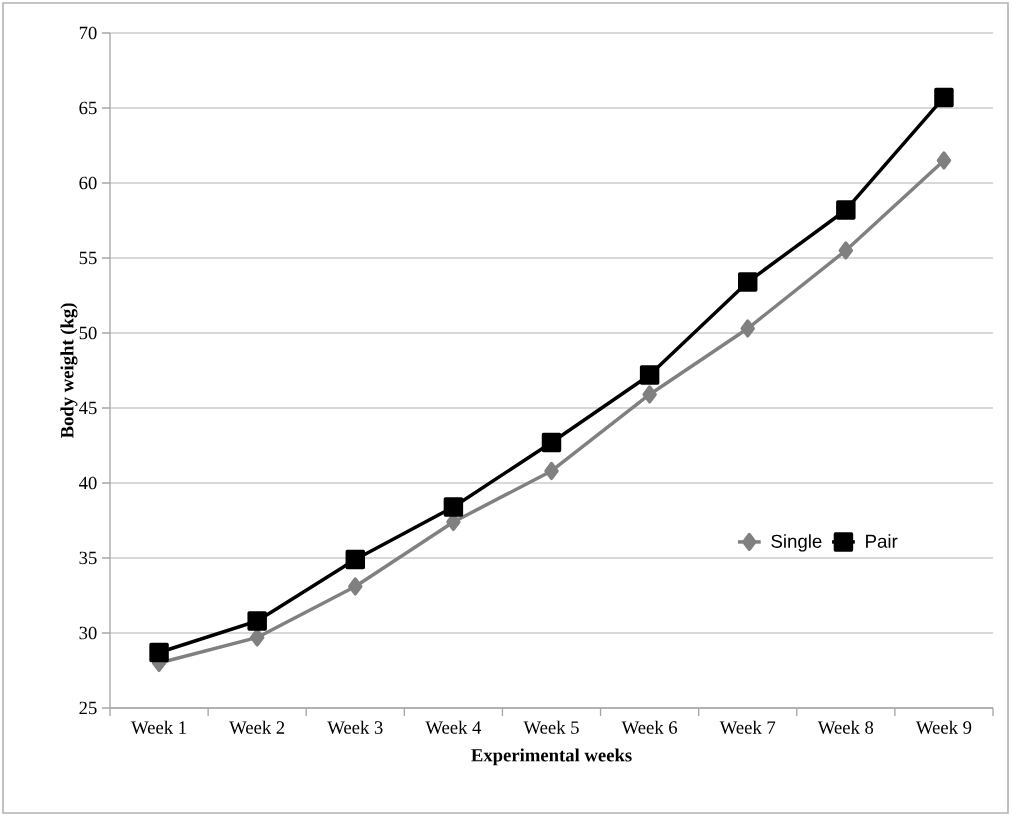 Image resolution: width=1012 pixels, height=816 pixels. Describe the element at coordinates (257, 727) in the screenshot. I see `x-tick-label: Week 2` at that location.